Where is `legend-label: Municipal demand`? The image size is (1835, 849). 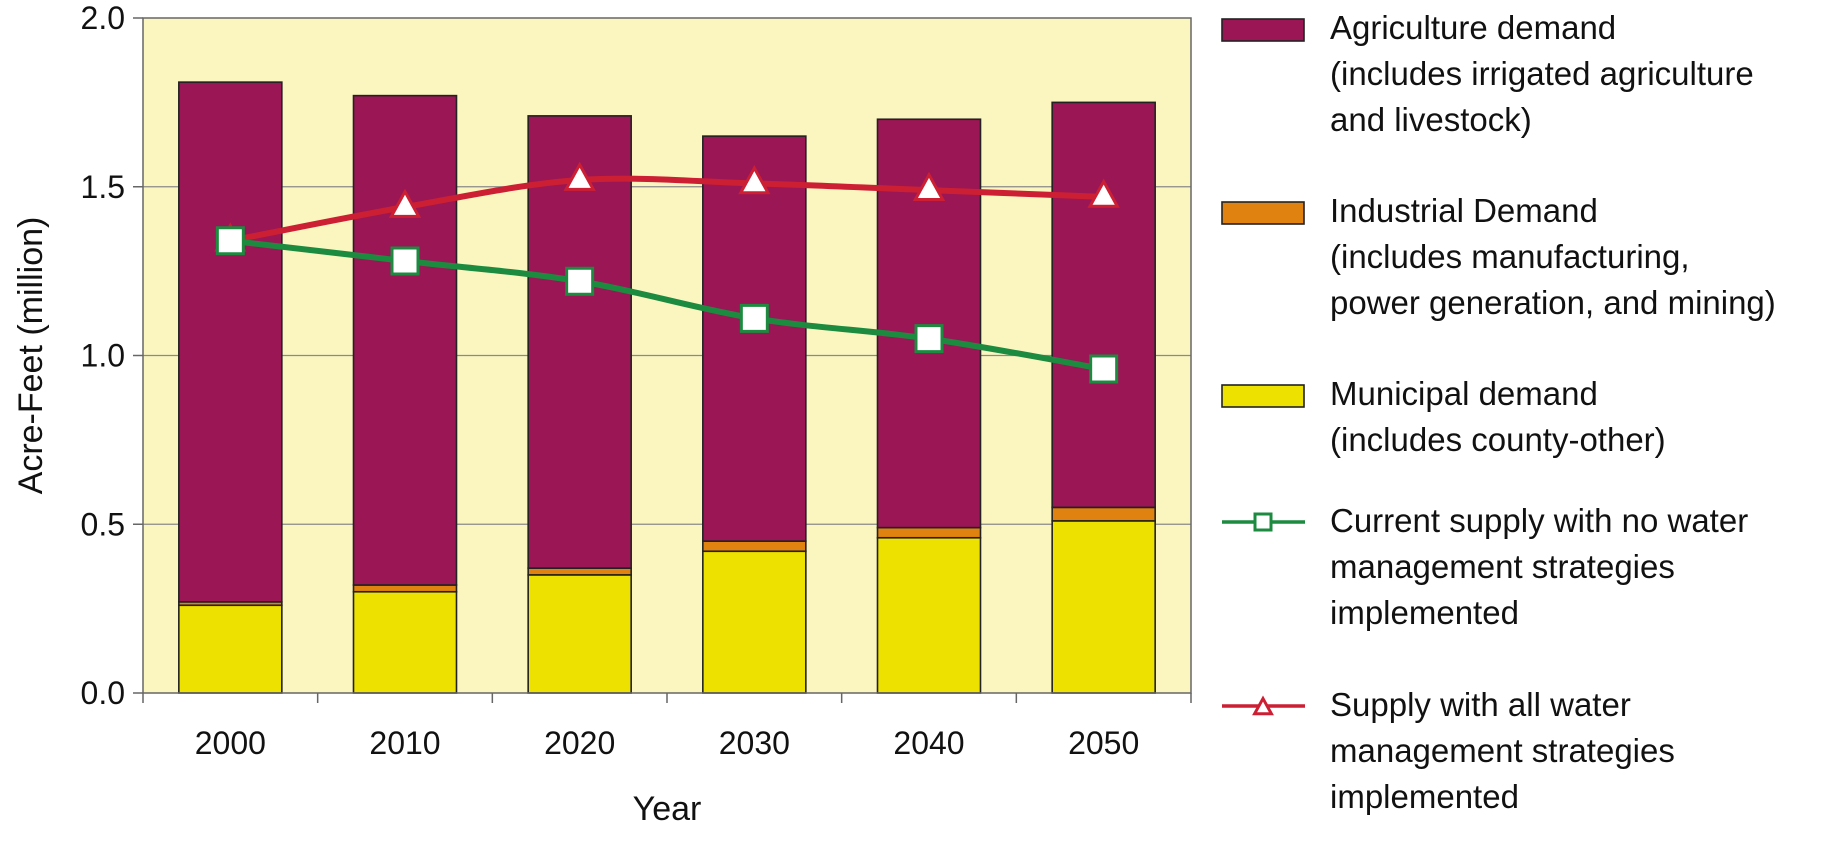 legend-label: Municipal demand is located at coordinates (1464, 393).